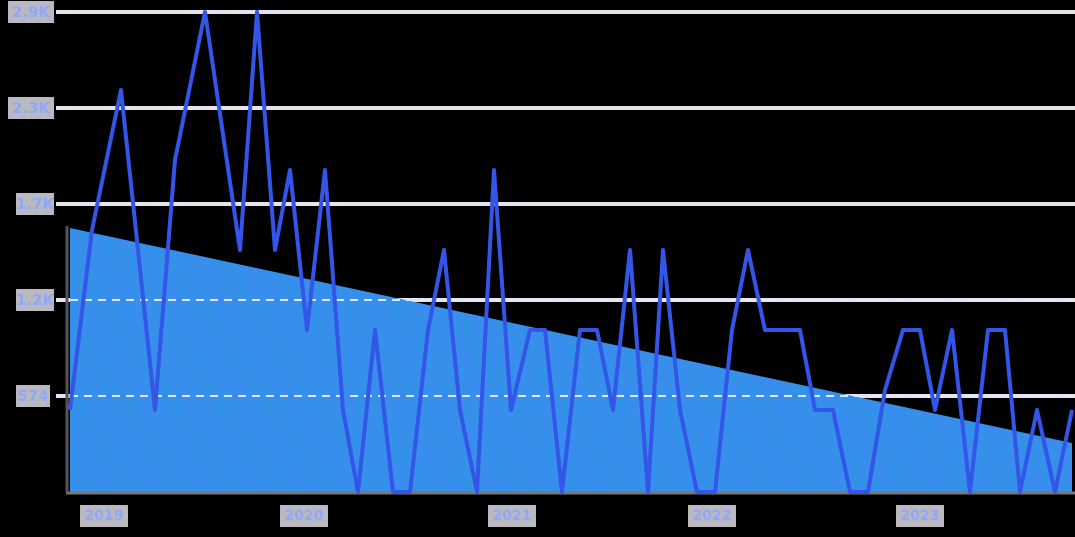  What do you see at coordinates (712, 516) in the screenshot?
I see `x-tick-label: 2022` at bounding box center [712, 516].